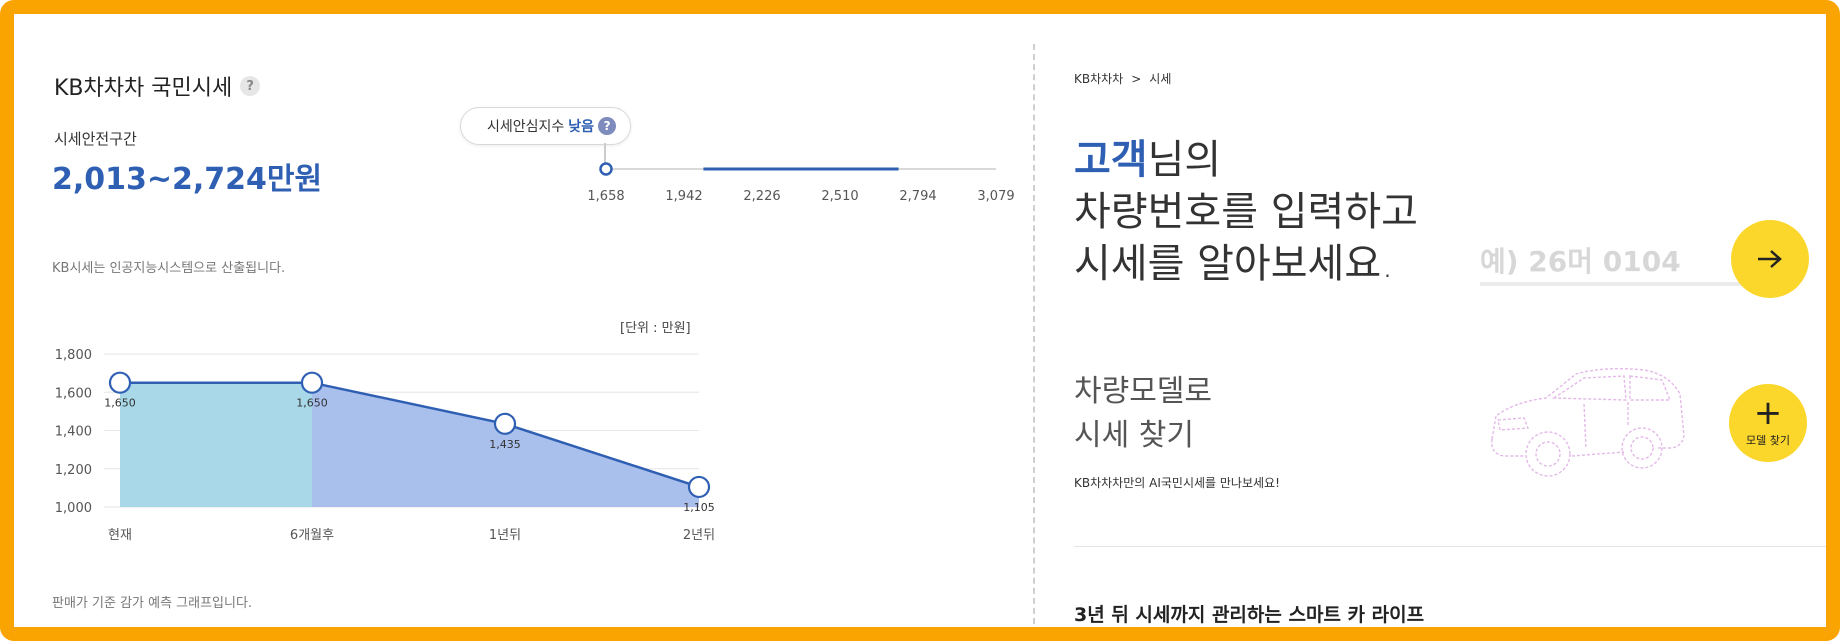 This screenshot has height=641, width=1840. I want to click on x-tick-label: 현재, so click(120, 535).